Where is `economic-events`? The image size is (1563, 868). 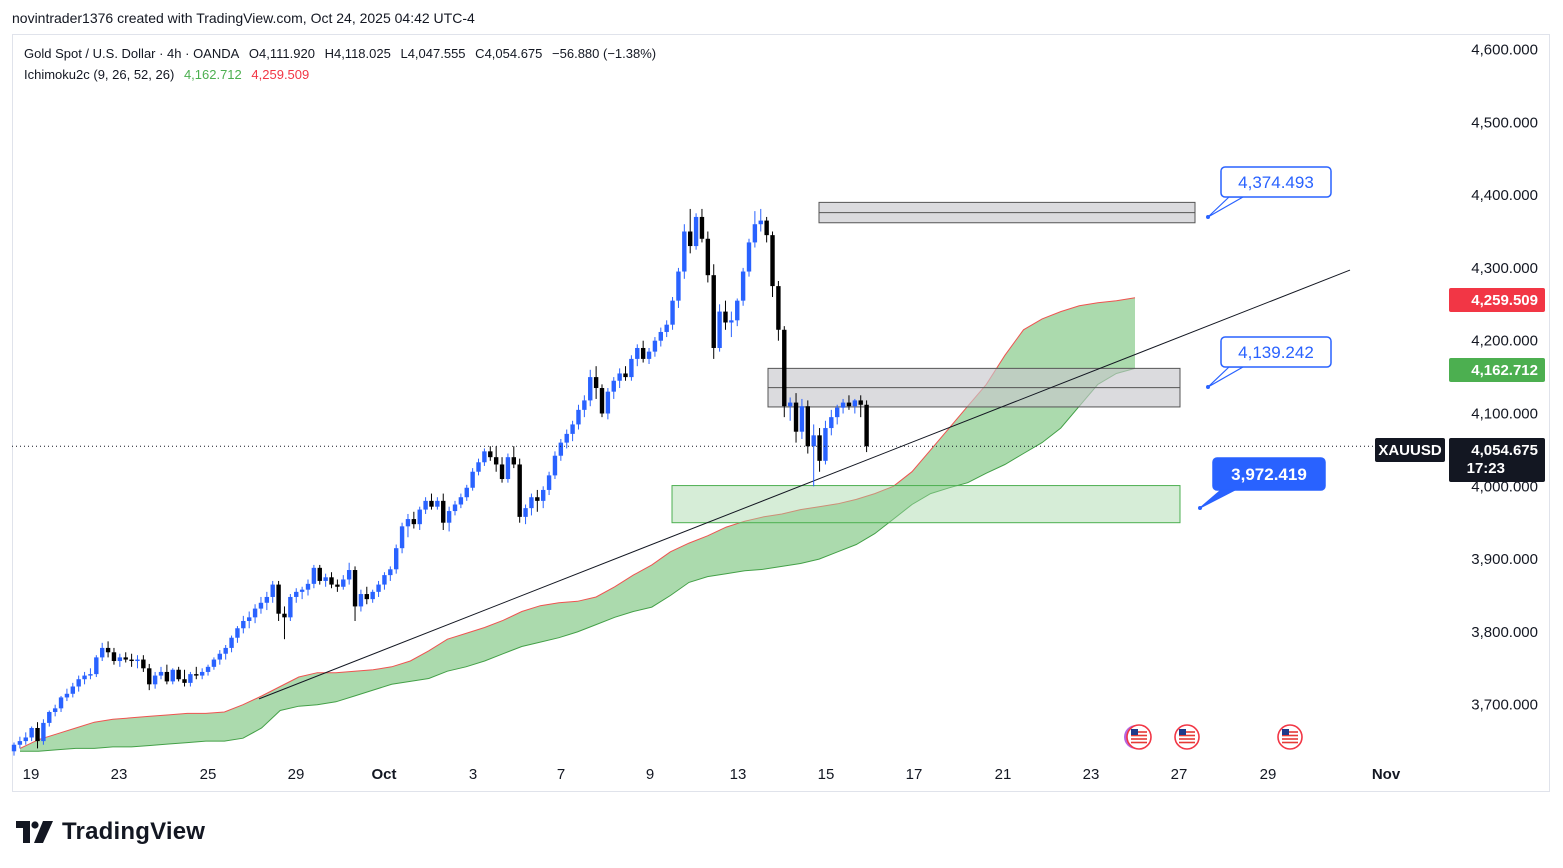 economic-events is located at coordinates (1213, 737).